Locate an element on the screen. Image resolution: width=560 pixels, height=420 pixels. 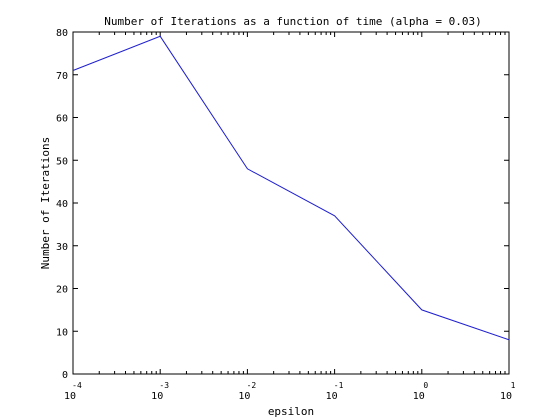
y-tick-label: 20 is located at coordinates (62, 290).